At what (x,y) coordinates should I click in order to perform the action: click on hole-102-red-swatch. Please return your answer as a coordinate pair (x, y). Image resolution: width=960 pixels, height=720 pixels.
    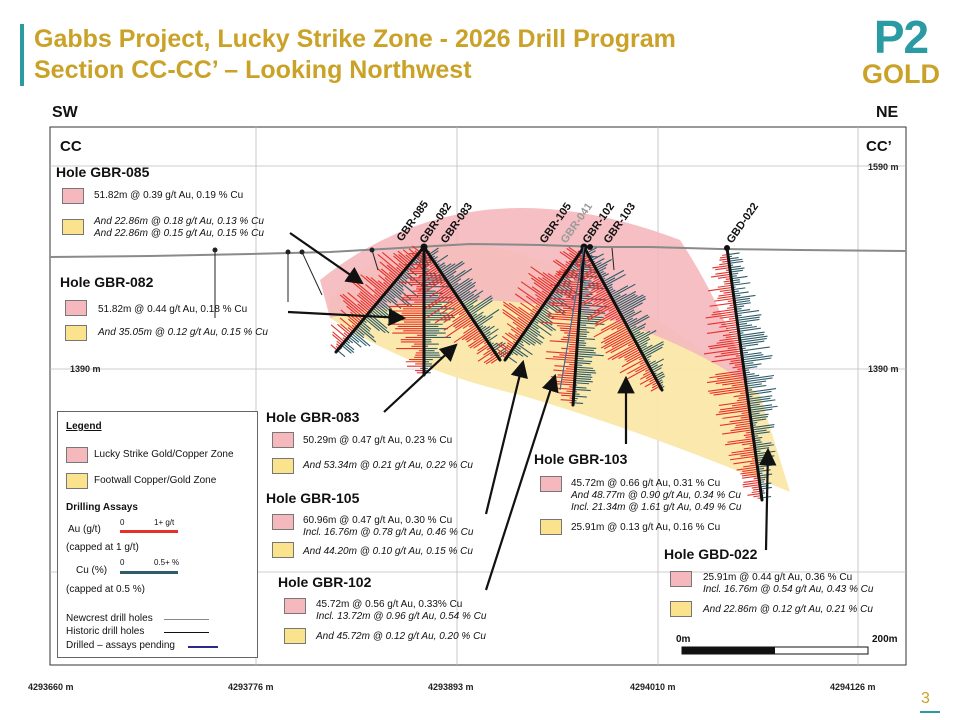
    Looking at the image, I should click on (295, 606).